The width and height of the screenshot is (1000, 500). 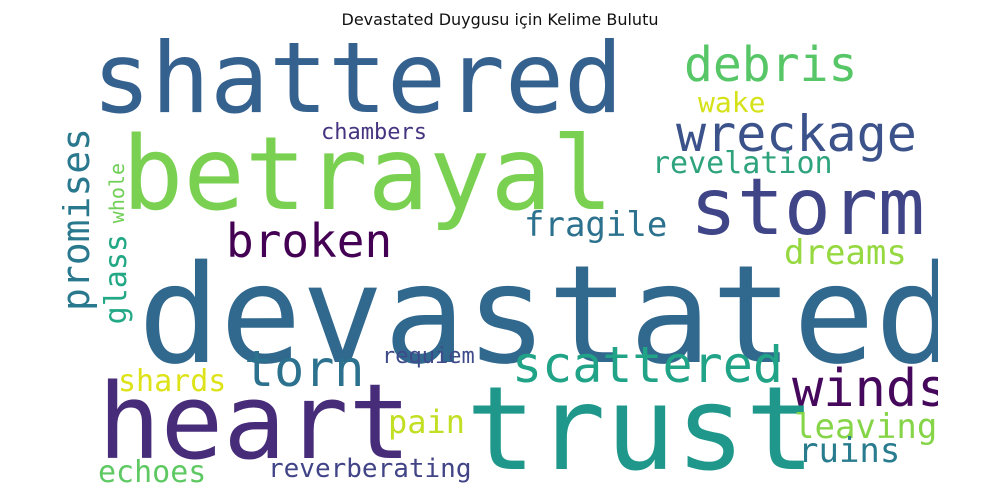 I want to click on word-reverberating: reverberating, so click(x=370, y=469).